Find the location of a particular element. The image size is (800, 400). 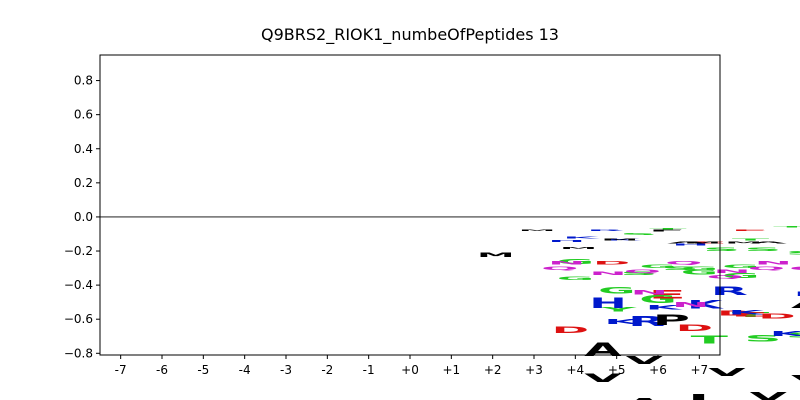

logo-letter--7-neg-5: Y is located at coordinates (618, 309).